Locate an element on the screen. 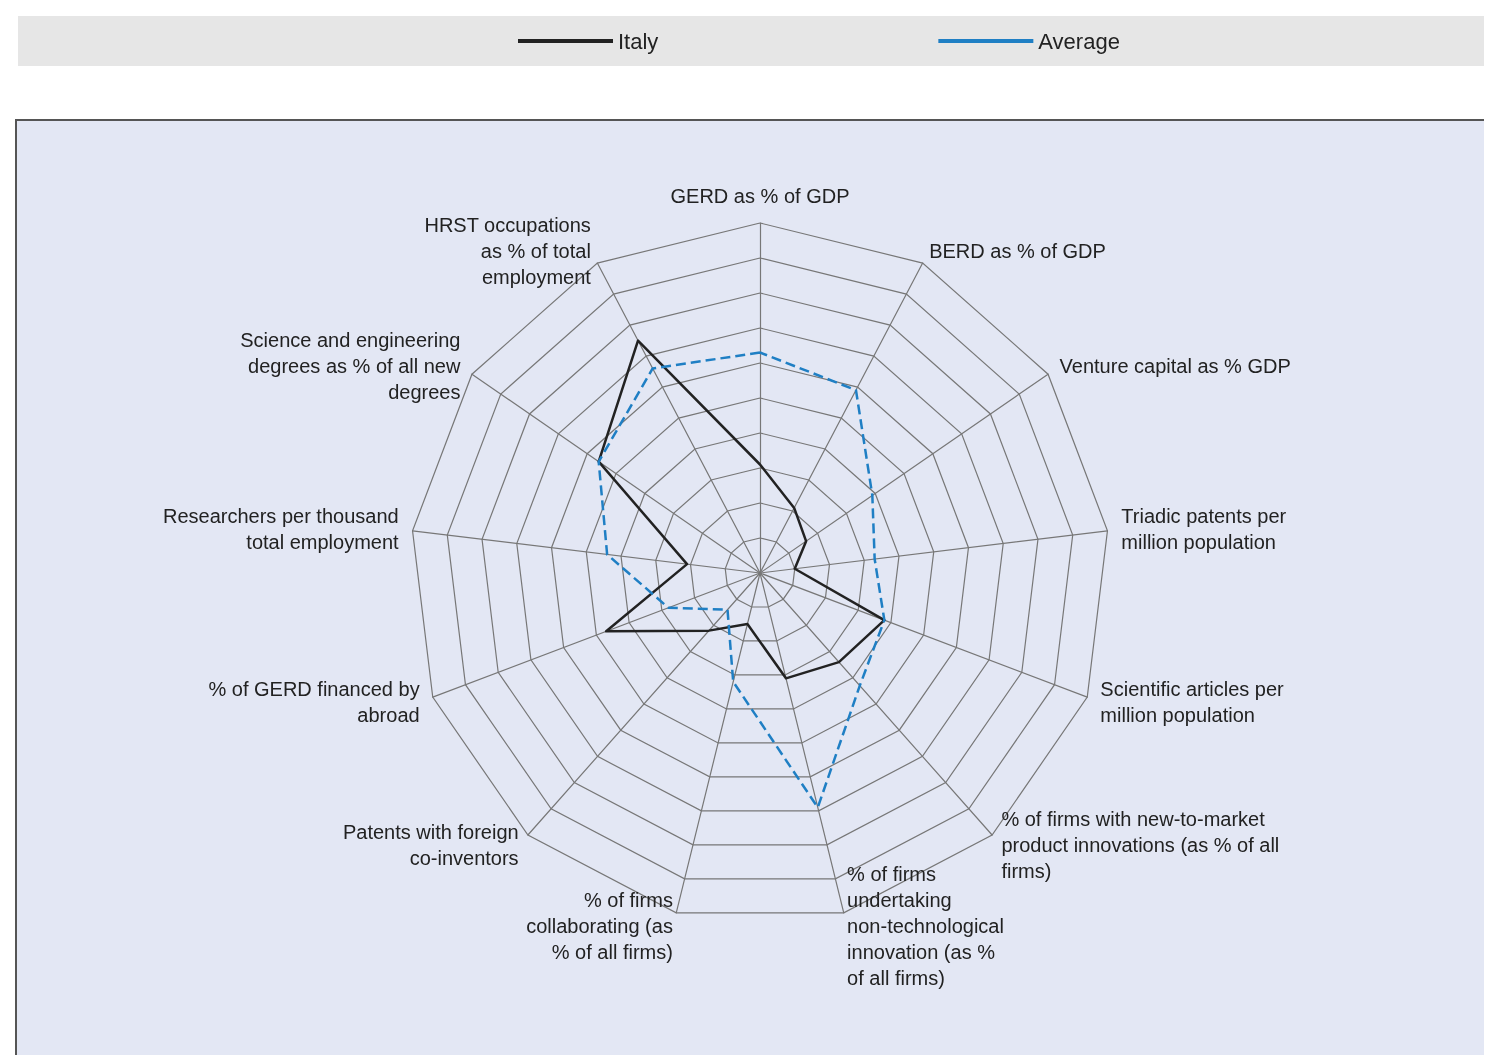  spoke-label: HRST occupations as % of total employment is located at coordinates (508, 250).